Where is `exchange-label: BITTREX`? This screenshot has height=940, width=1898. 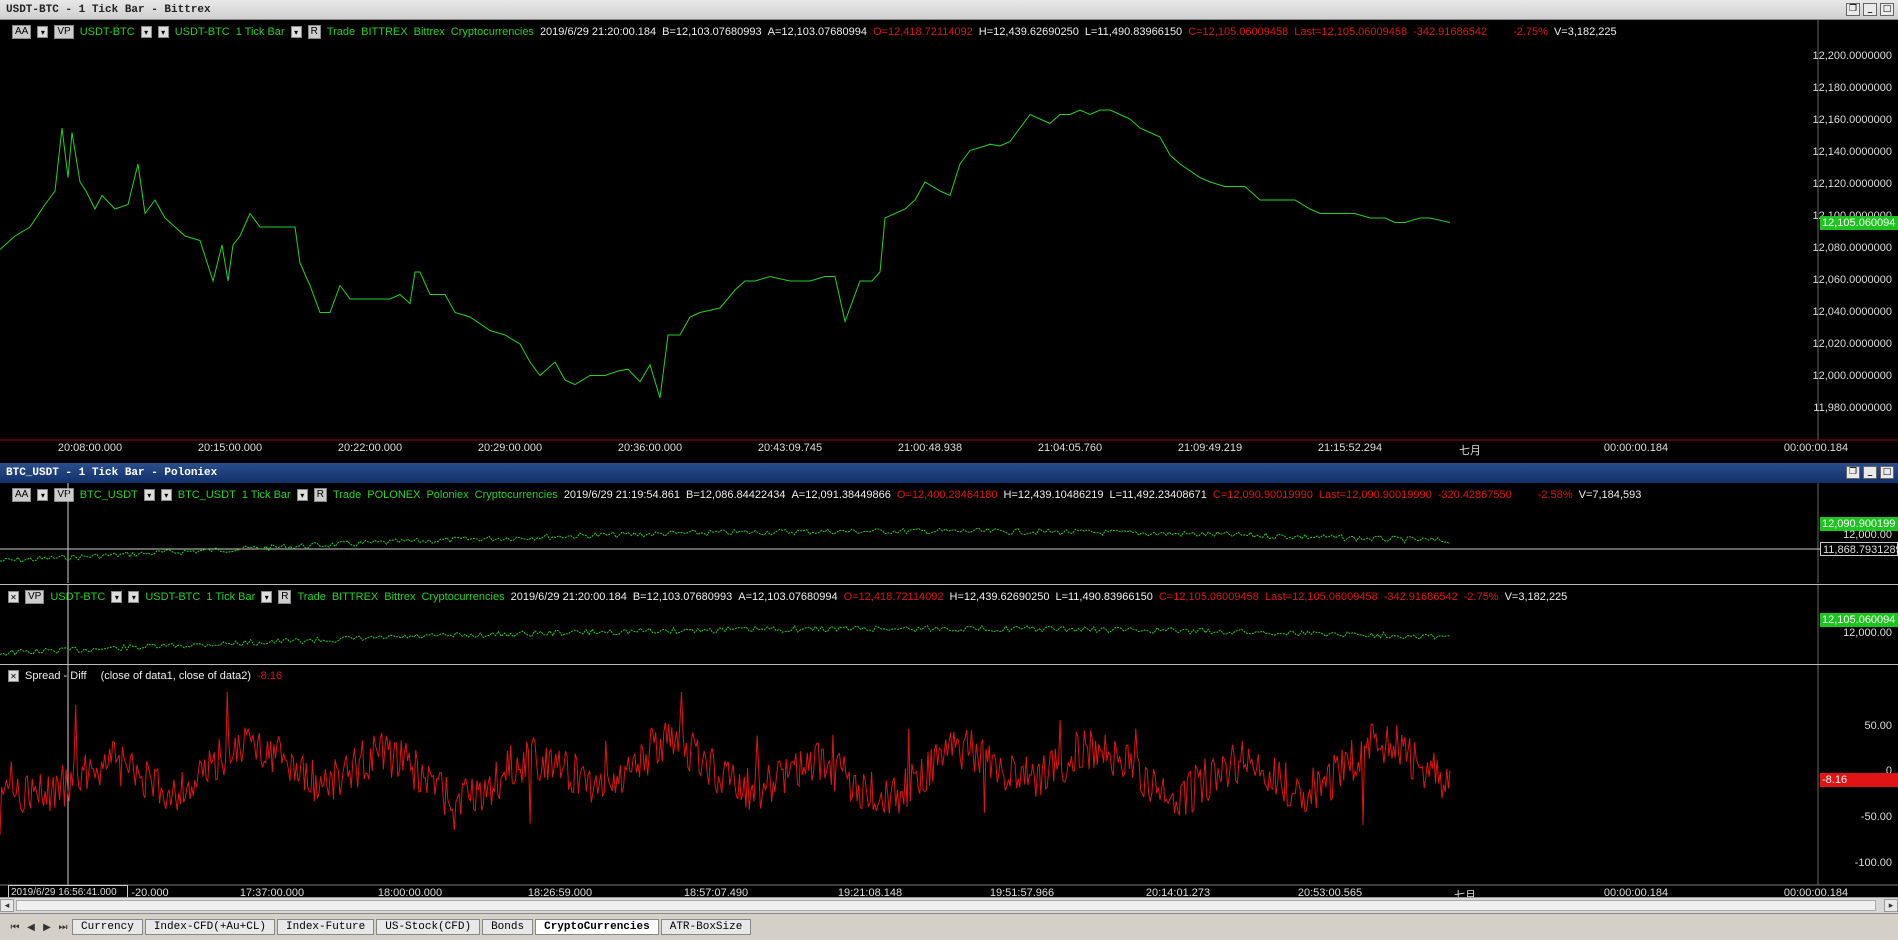 exchange-label: BITTREX is located at coordinates (355, 597).